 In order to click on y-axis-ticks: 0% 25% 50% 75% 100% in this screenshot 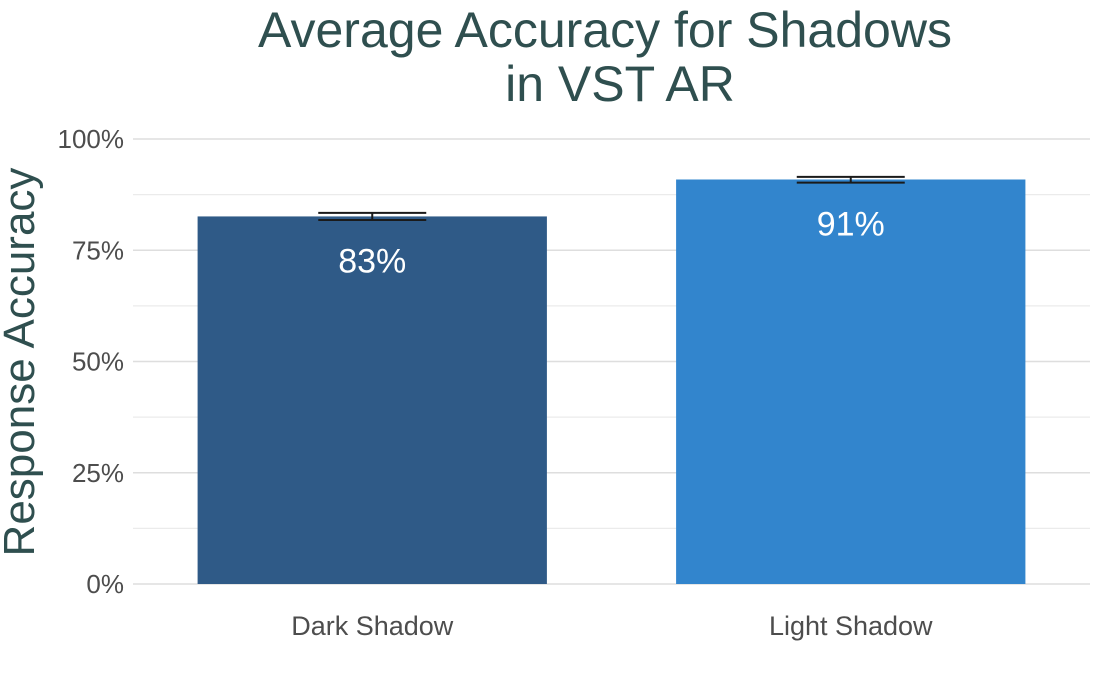, I will do `click(91, 361)`.